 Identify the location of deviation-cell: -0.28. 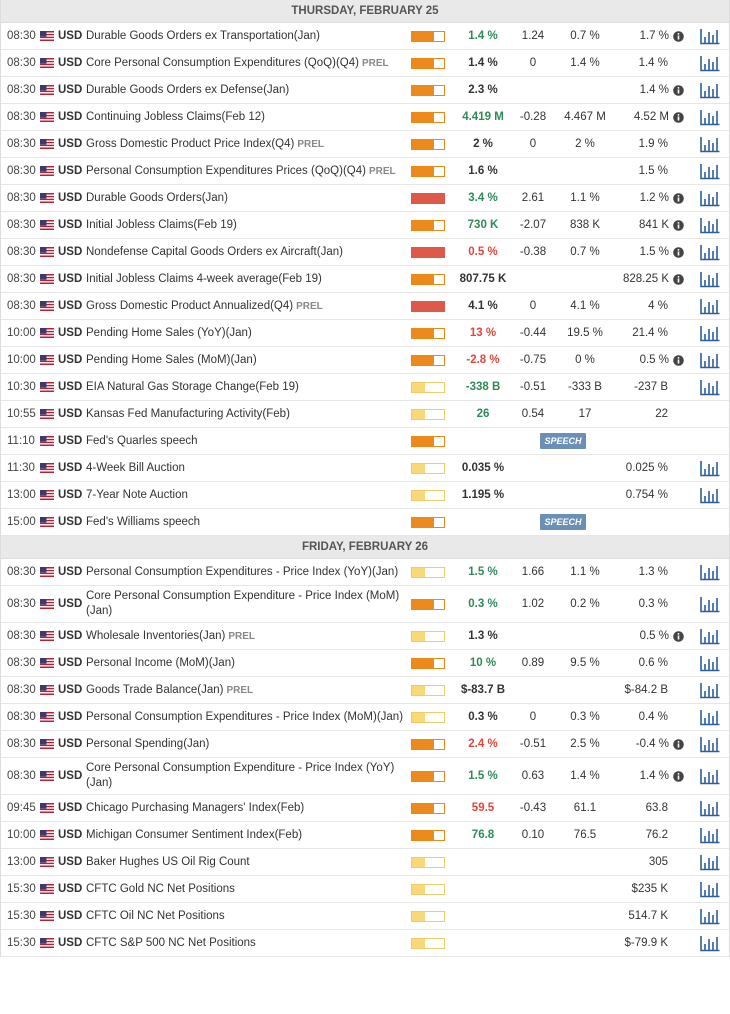
(533, 117).